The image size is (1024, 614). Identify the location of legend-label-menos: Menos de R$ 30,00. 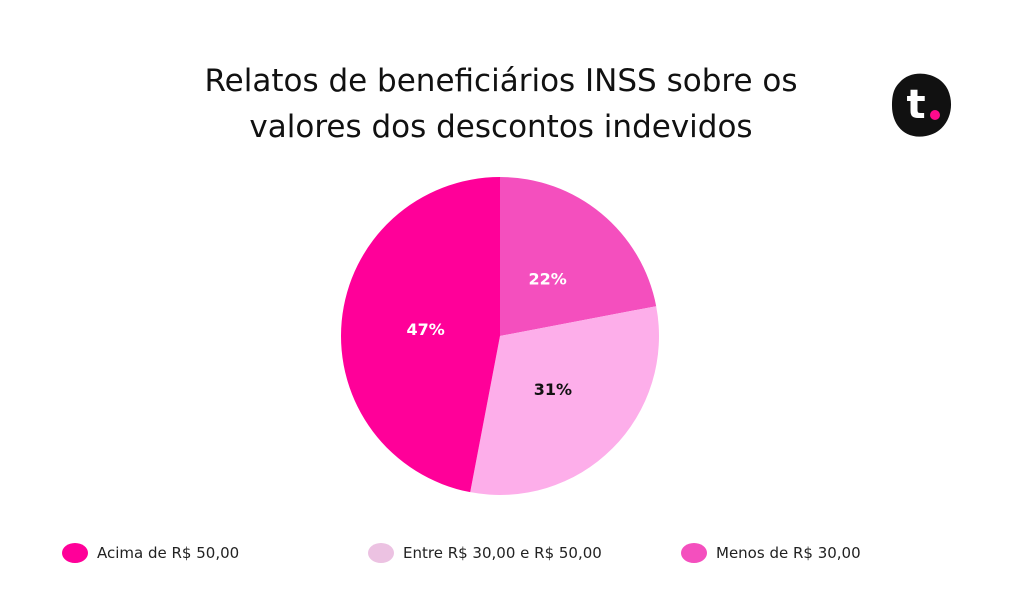
(788, 553).